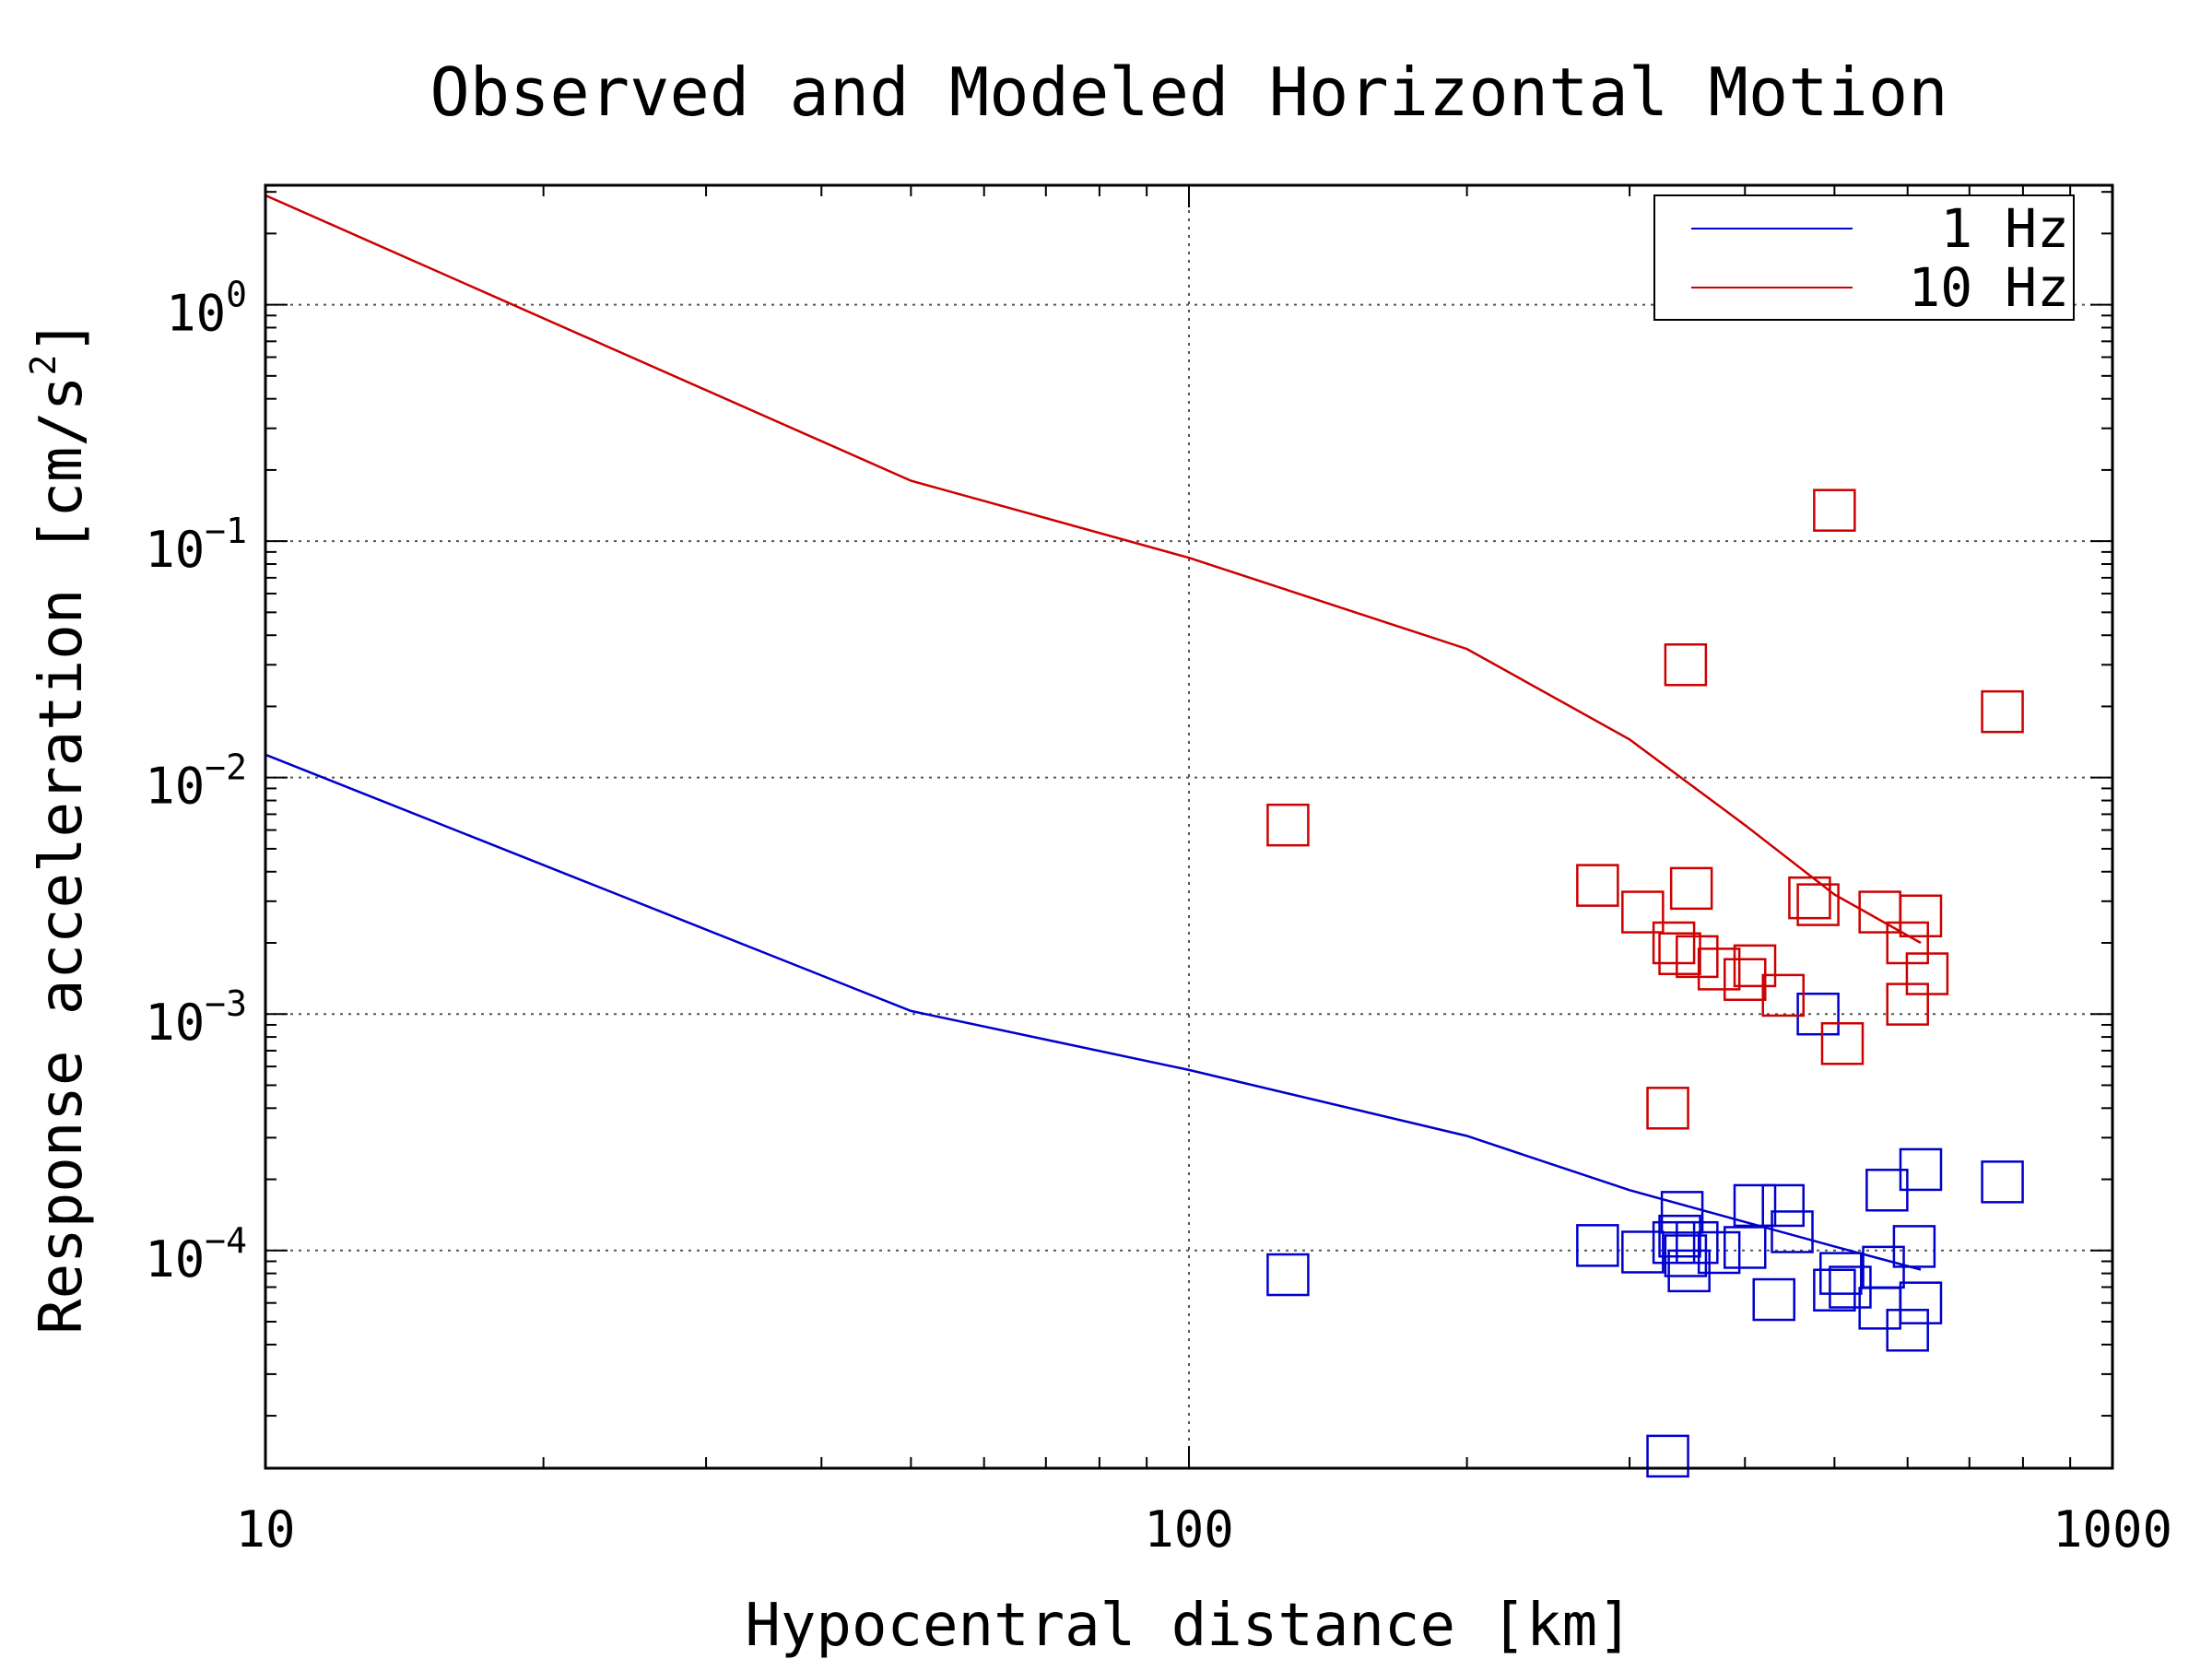 This screenshot has width=2212, height=1659. I want to click on legend-box, so click(1864, 257).